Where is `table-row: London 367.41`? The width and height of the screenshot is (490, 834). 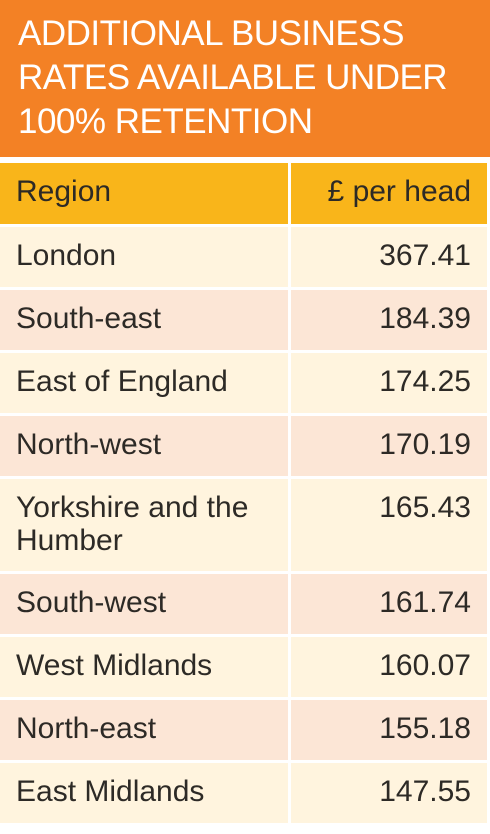
table-row: London 367.41 is located at coordinates (243, 257).